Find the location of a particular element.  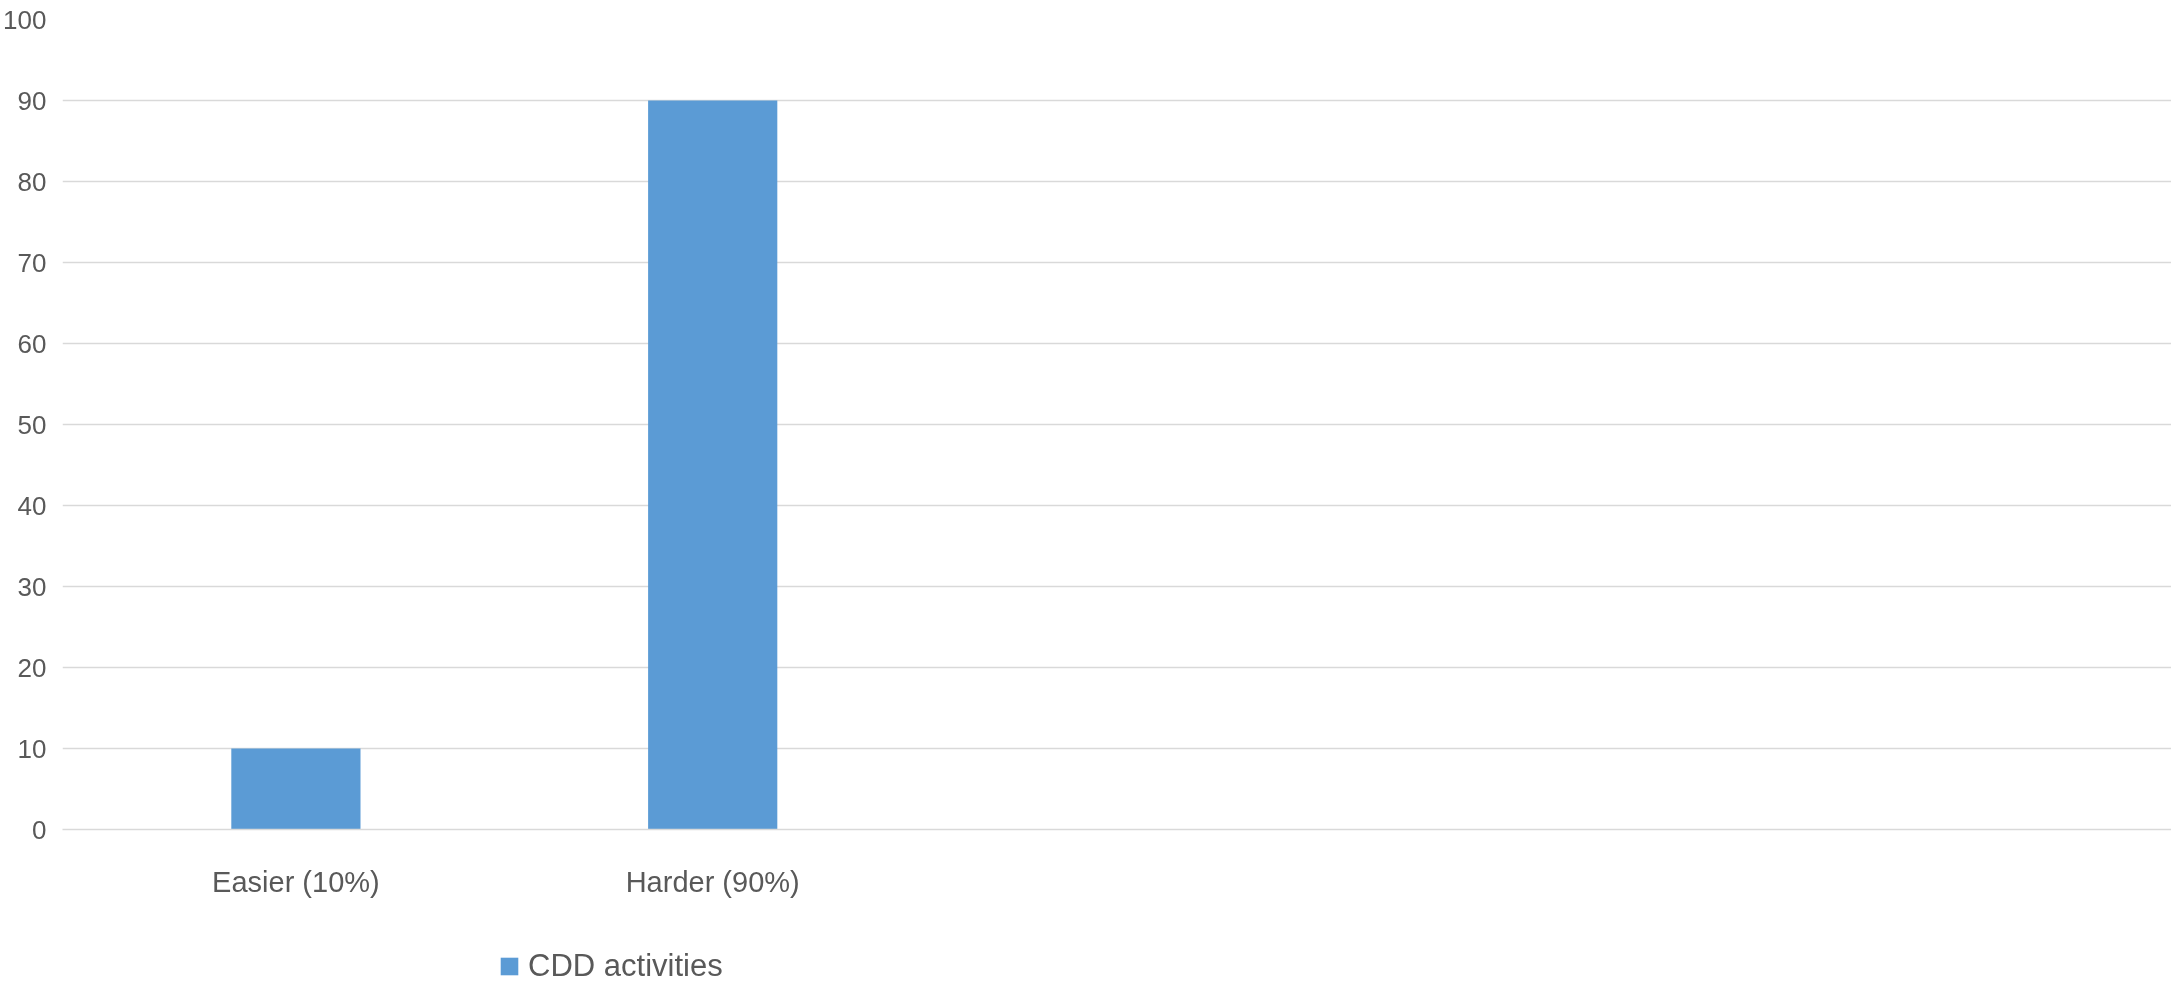

y-tick-label: 90 is located at coordinates (32, 100).